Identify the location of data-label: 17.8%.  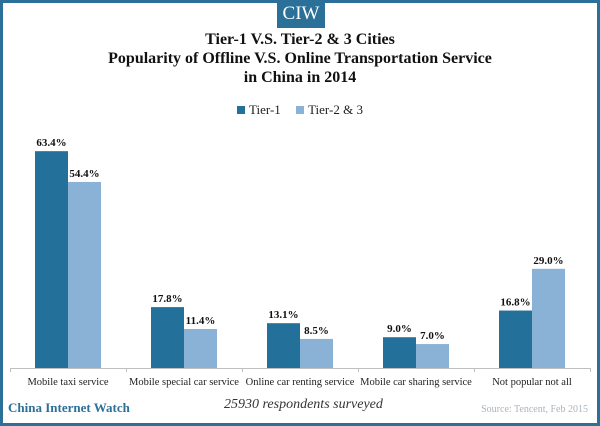
(167, 299).